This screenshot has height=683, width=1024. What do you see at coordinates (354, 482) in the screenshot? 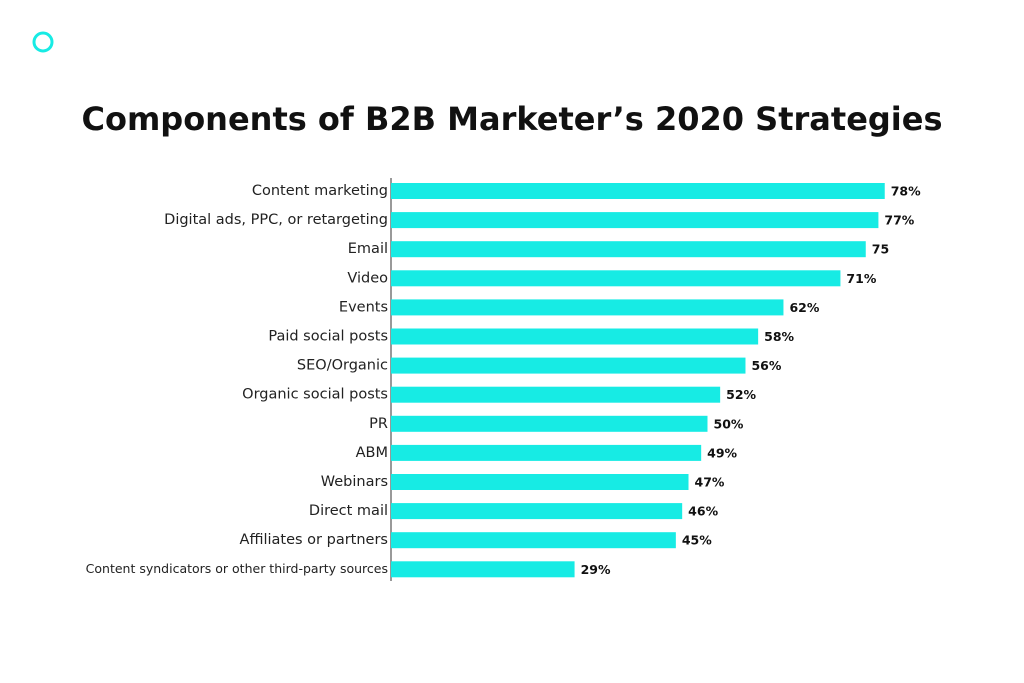
I see `category-label: Webinars` at bounding box center [354, 482].